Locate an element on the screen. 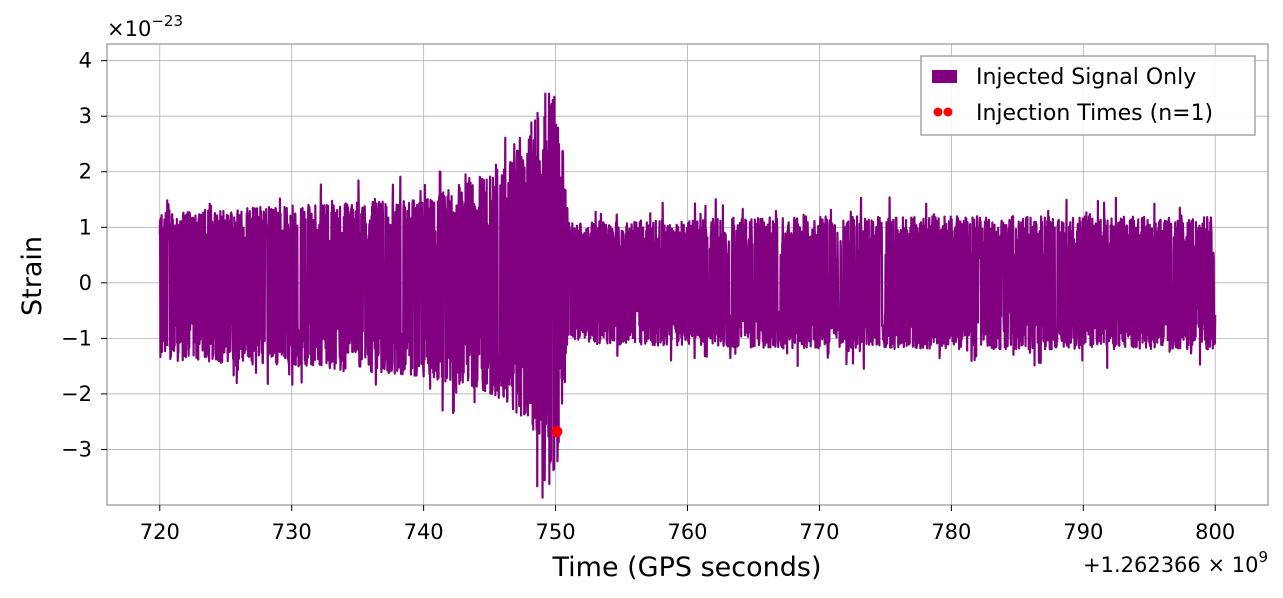 Image resolution: width=1283 pixels, height=598 pixels. y-axis-ticks: −3 −2 −1 0 1 2 3 4 is located at coordinates (84, 255).